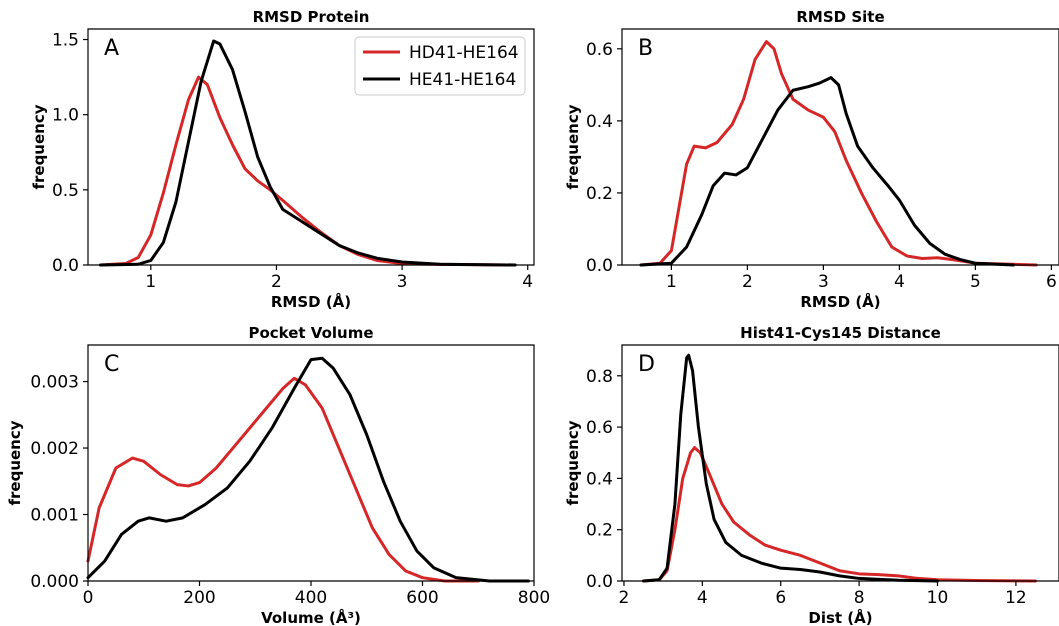 The image size is (1059, 626). Describe the element at coordinates (599, 428) in the screenshot. I see `panel-d-ytick-label: 0.6` at that location.